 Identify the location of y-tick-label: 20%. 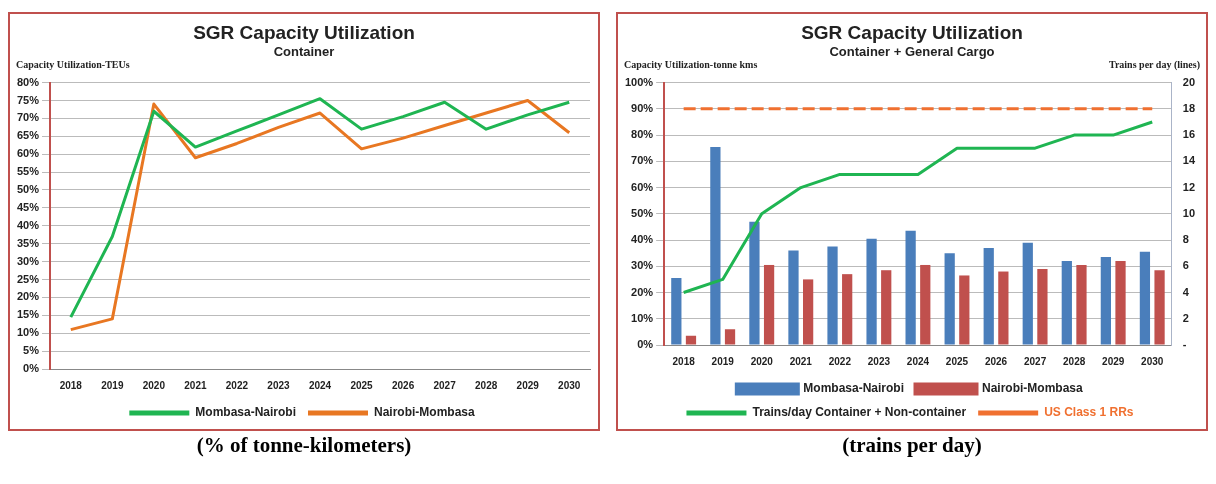
(642, 291).